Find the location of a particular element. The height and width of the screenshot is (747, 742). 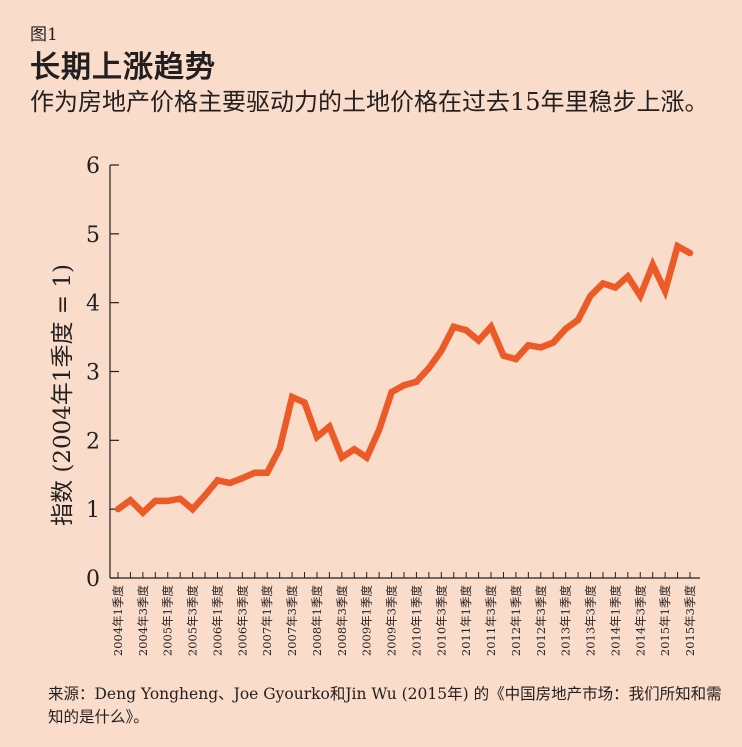

chart-title: 长期上涨趋势 is located at coordinates (123, 67).